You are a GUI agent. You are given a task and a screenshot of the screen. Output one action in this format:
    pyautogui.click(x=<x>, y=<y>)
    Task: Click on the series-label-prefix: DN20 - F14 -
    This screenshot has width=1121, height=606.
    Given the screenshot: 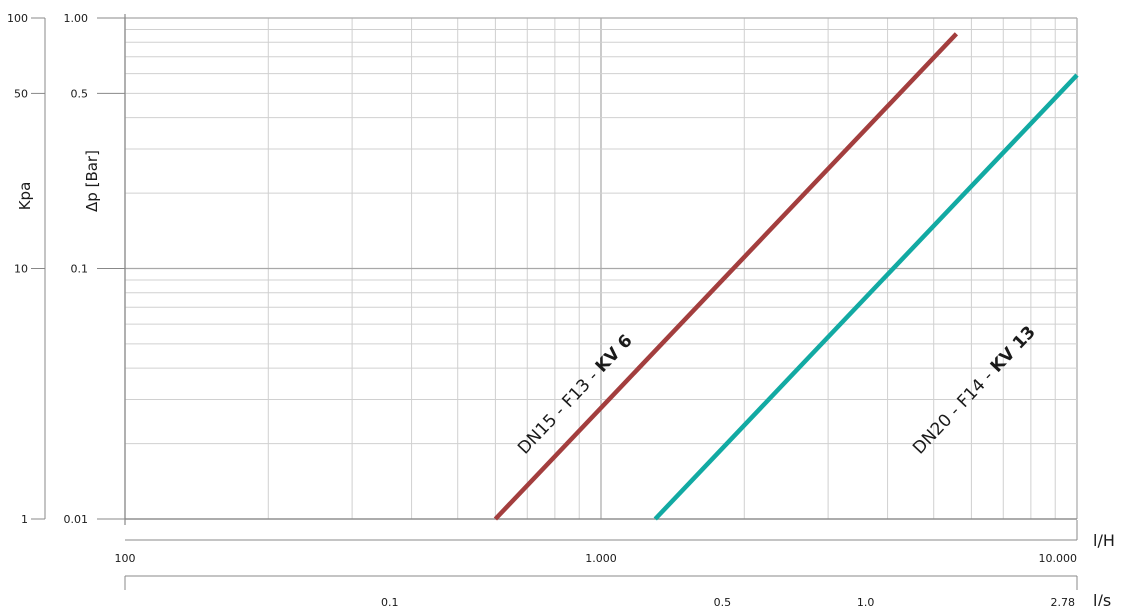 What is the action you would take?
    pyautogui.click(x=955, y=411)
    